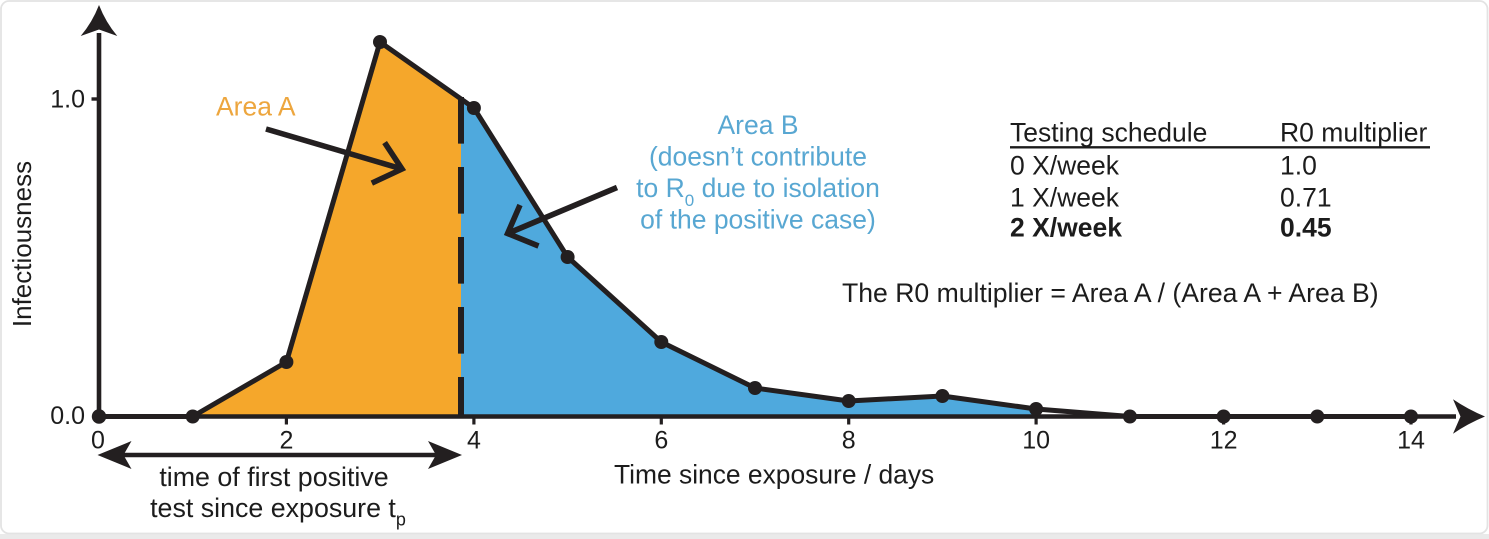 This screenshot has width=1489, height=539. What do you see at coordinates (774, 475) in the screenshot?
I see `svg-text: Time since exposure / days` at bounding box center [774, 475].